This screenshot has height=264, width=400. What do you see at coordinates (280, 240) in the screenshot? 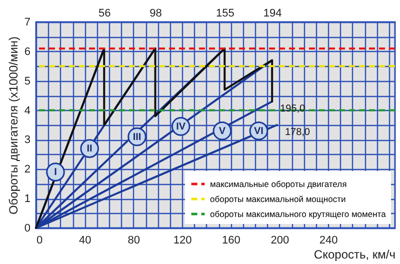
I see `x-tick-label: 200` at bounding box center [280, 240].